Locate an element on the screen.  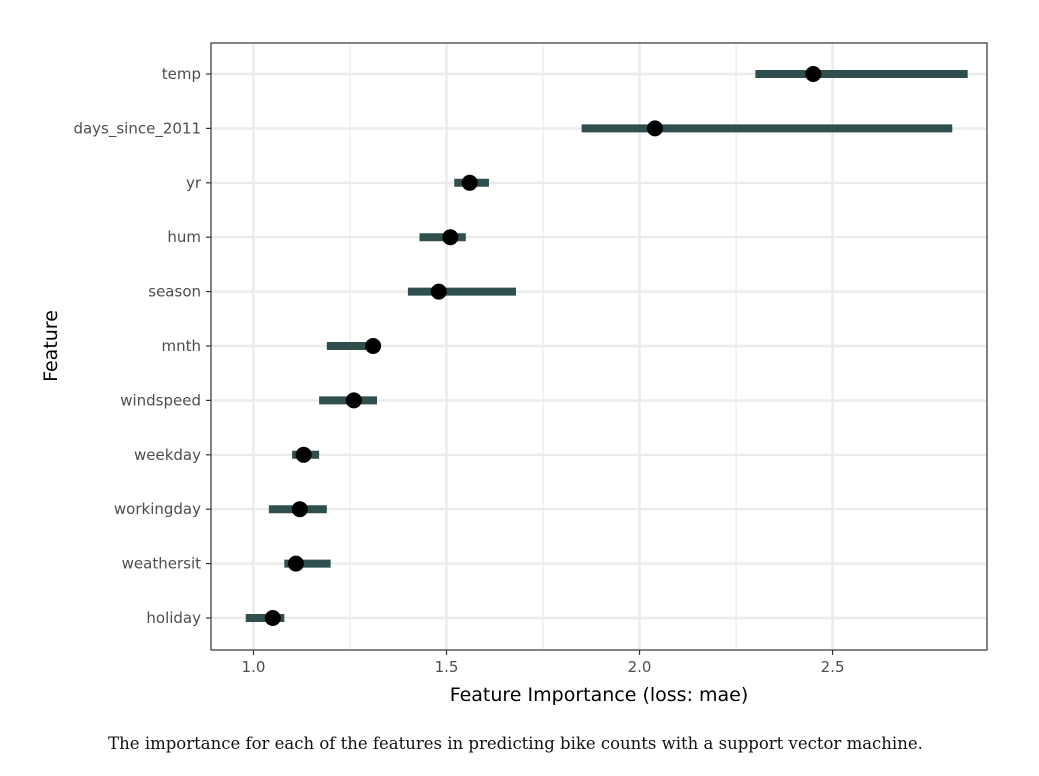
y-tick-label: mnth is located at coordinates (181, 346).